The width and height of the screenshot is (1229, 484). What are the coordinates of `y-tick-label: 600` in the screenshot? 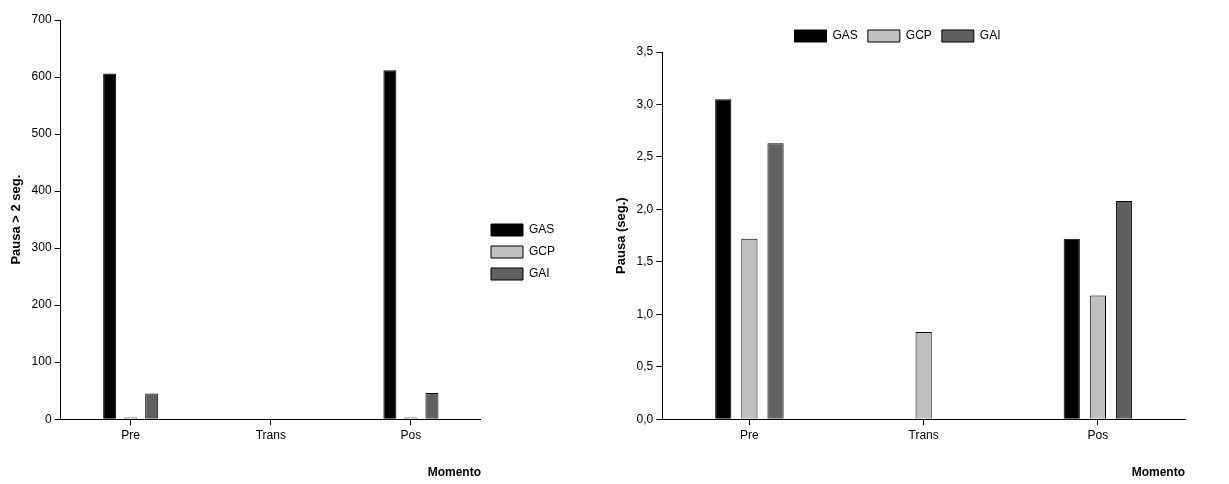 It's located at (41, 76).